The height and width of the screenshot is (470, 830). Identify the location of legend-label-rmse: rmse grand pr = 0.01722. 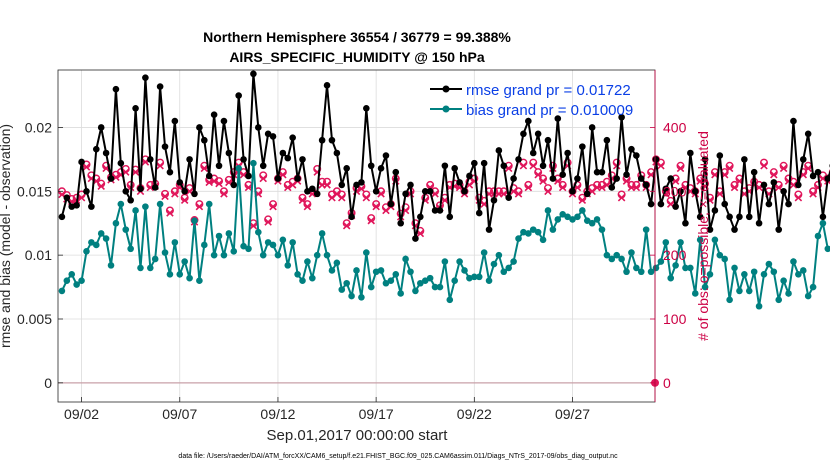
(548, 90).